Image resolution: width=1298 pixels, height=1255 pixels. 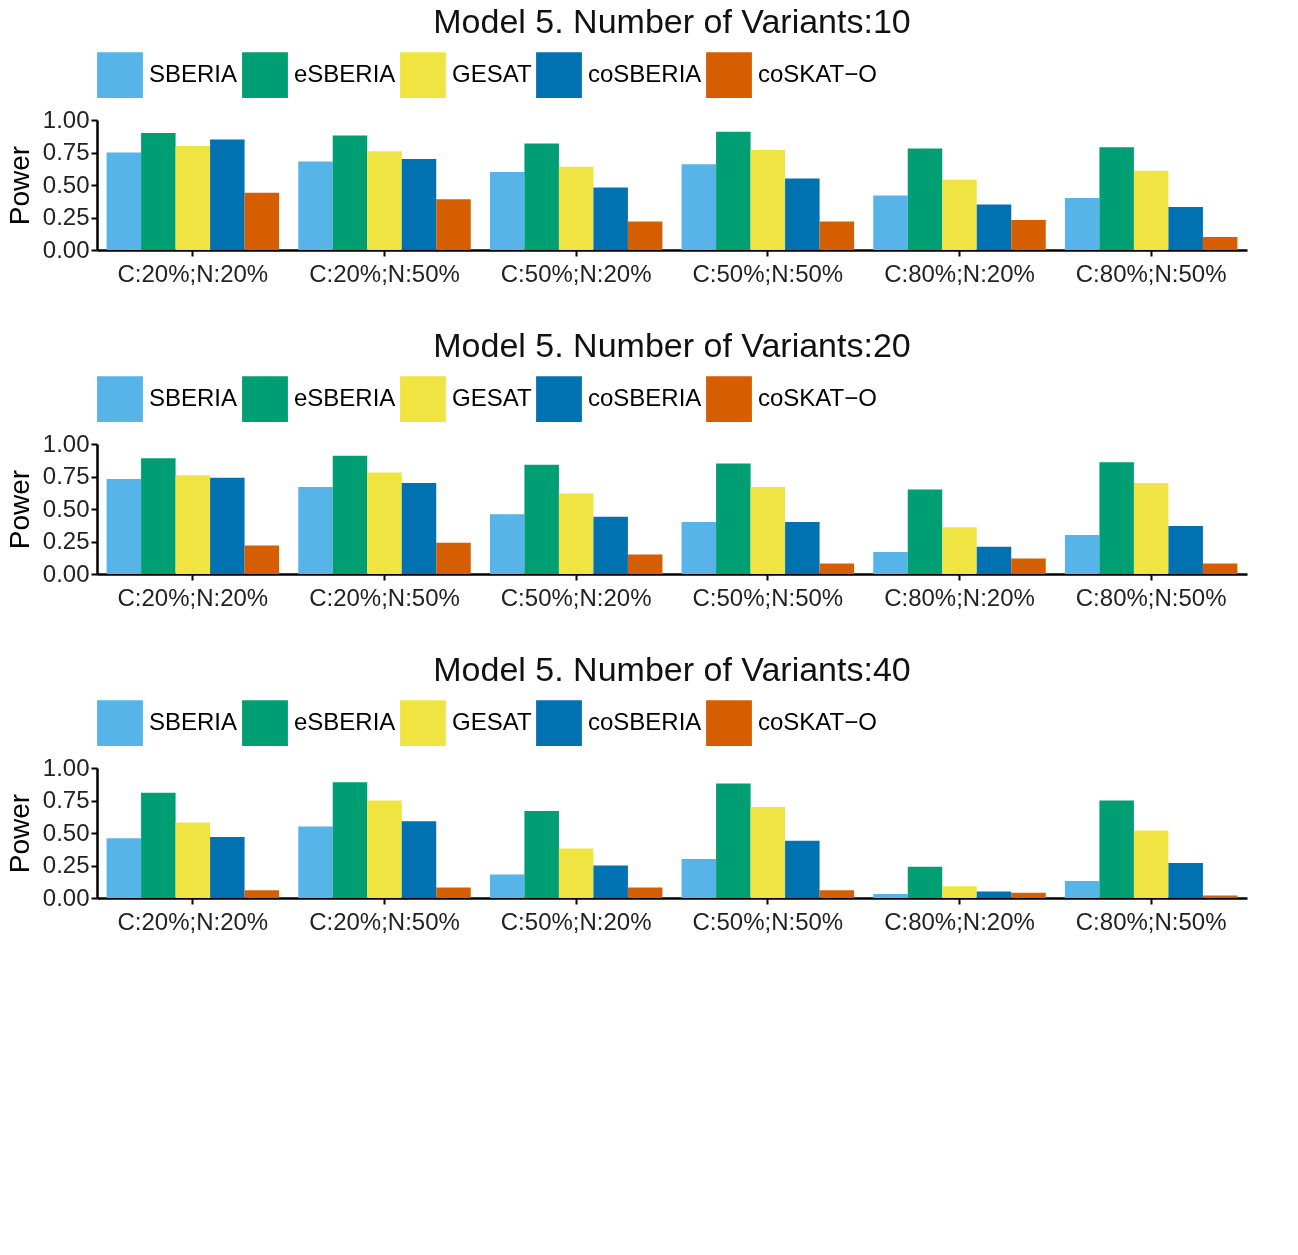 I want to click on legend-label: GESAT, so click(x=492, y=398).